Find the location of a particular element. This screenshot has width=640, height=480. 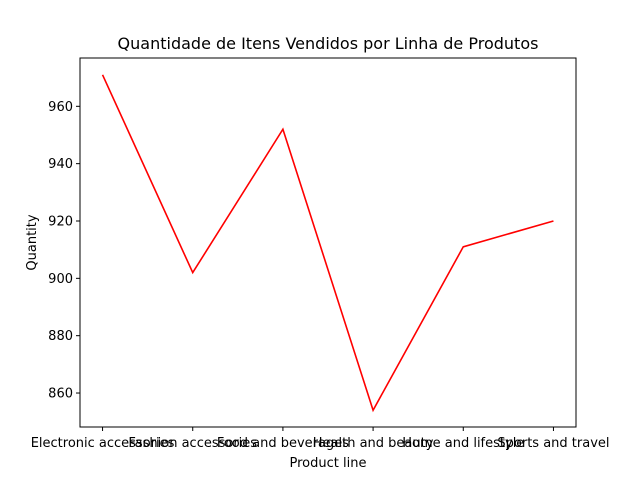

x-tick-label: Health and beauty is located at coordinates (373, 443).